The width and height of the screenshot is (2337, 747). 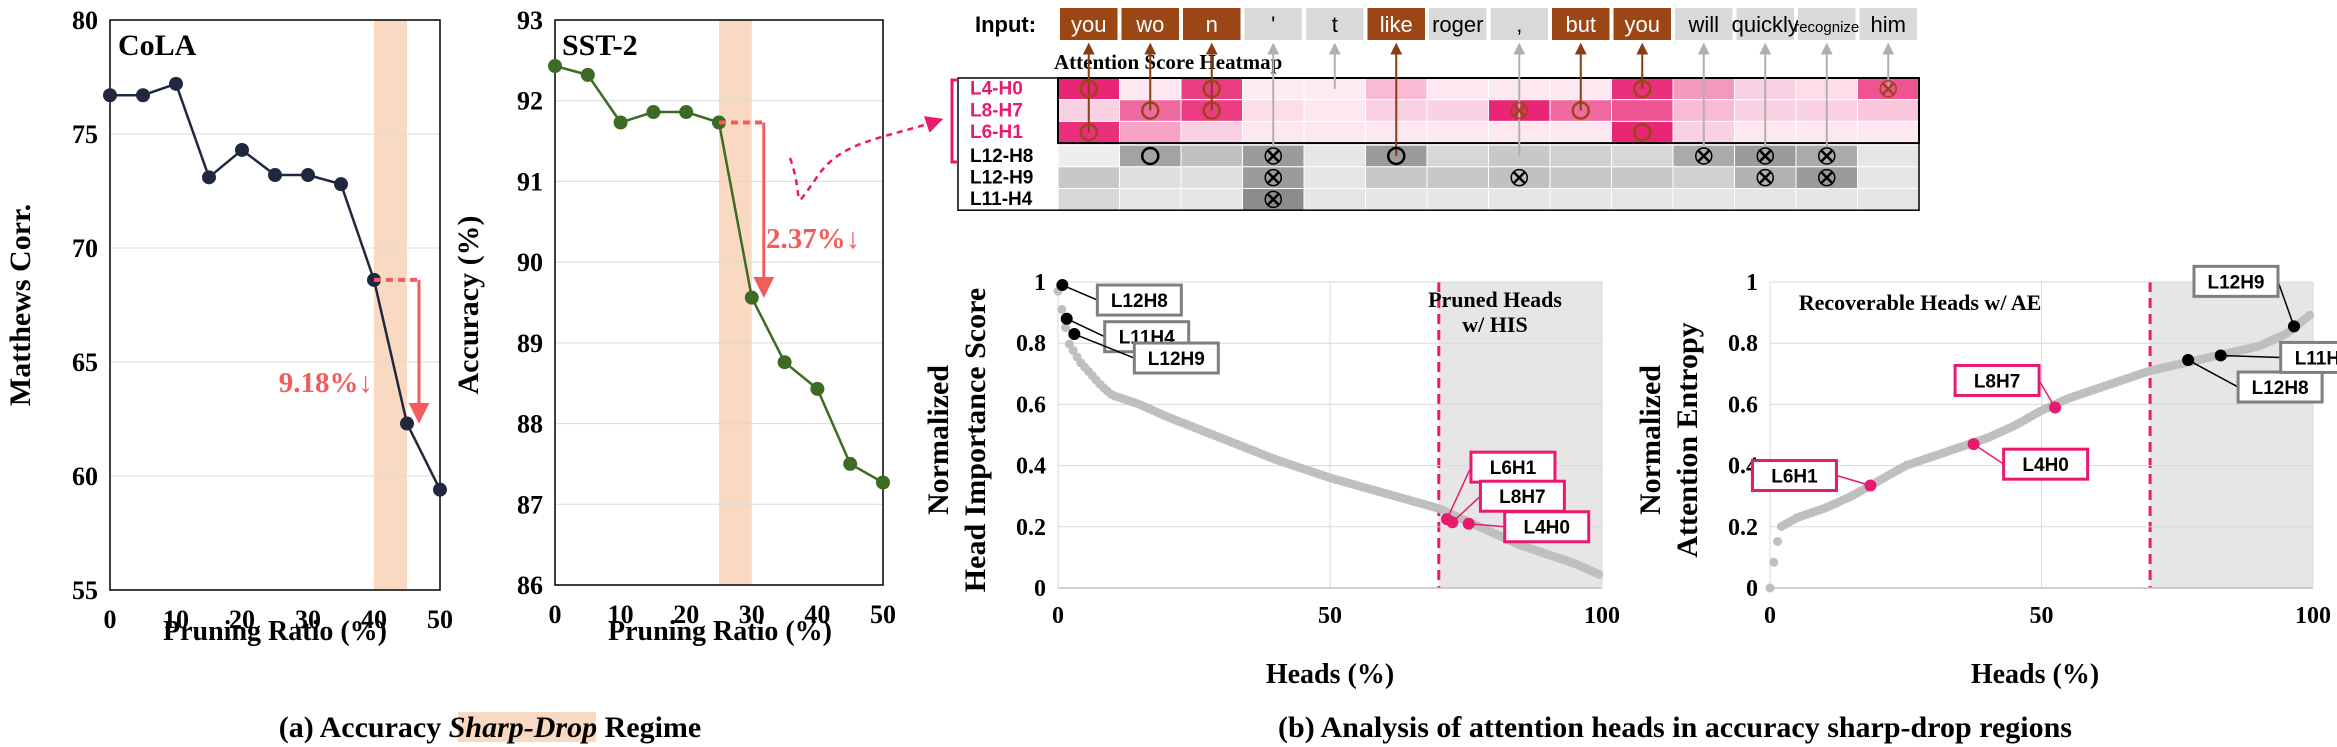 I want to click on heatmap-frame, so click(x=1438, y=144).